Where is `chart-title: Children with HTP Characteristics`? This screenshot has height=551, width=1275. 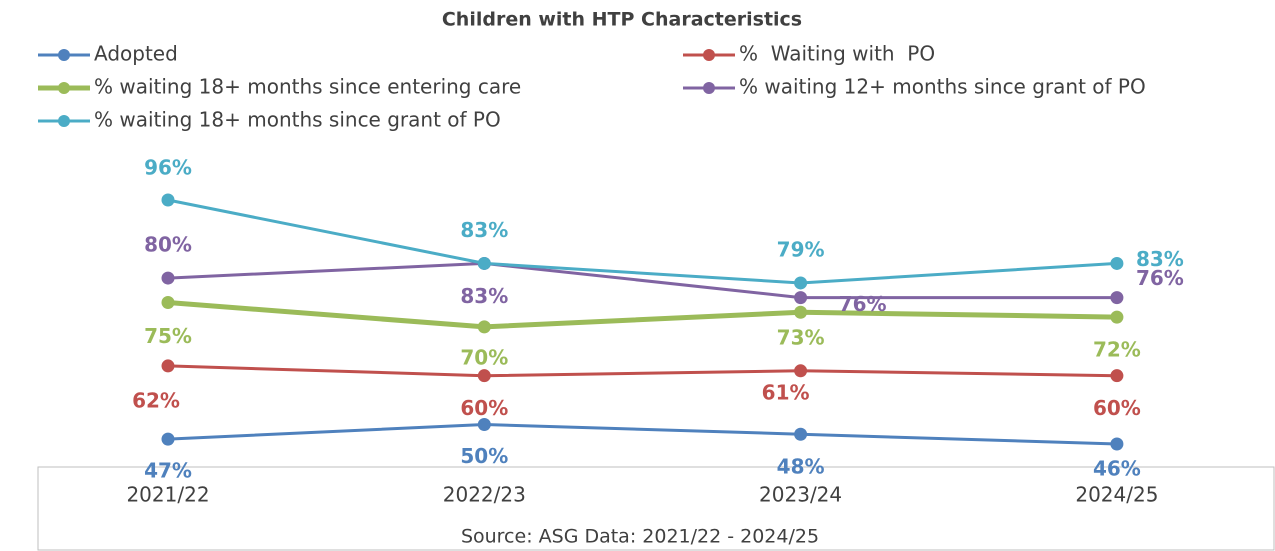
chart-title: Children with HTP Characteristics is located at coordinates (622, 20).